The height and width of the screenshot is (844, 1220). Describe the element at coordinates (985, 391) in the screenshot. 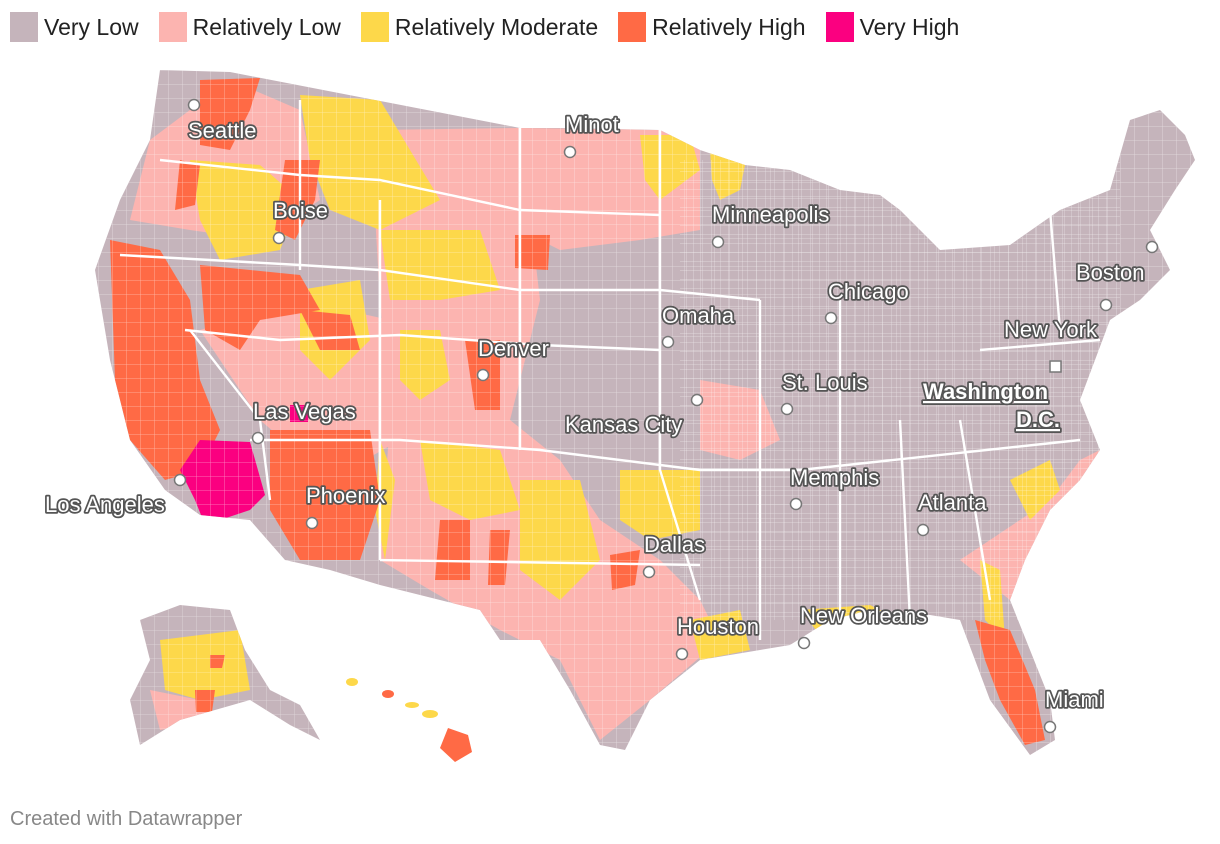

I see `city-label-washington-dc: Washington` at that location.